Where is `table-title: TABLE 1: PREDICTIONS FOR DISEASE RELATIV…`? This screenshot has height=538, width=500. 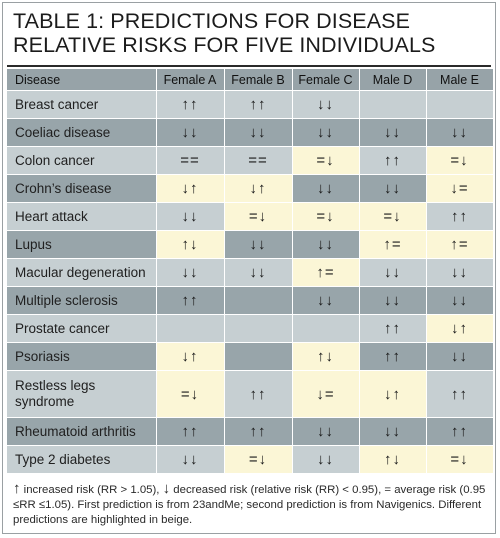 table-title: TABLE 1: PREDICTIONS FOR DISEASE RELATIV… is located at coordinates (224, 33).